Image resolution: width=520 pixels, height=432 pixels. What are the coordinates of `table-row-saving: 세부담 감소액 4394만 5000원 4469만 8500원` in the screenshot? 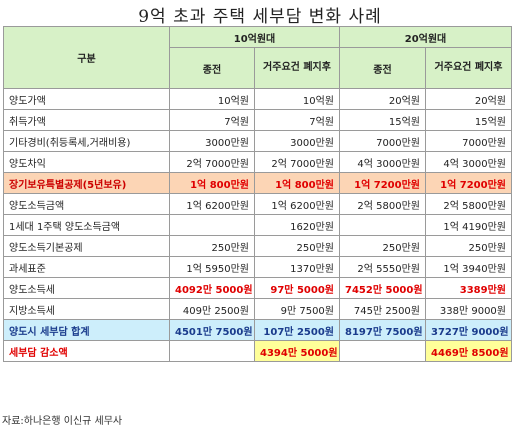 It's located at (257, 351).